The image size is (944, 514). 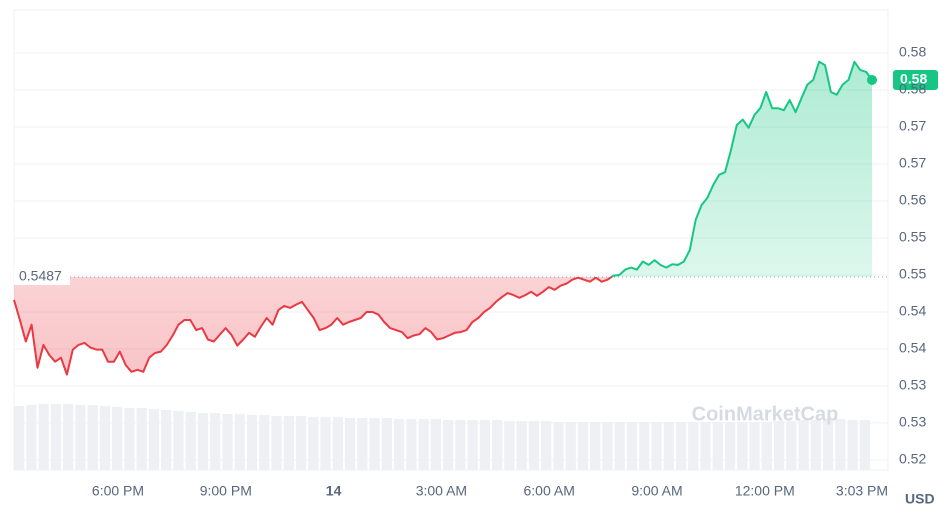 What do you see at coordinates (549, 491) in the screenshot?
I see `x-tick-label: 6:00 AM` at bounding box center [549, 491].